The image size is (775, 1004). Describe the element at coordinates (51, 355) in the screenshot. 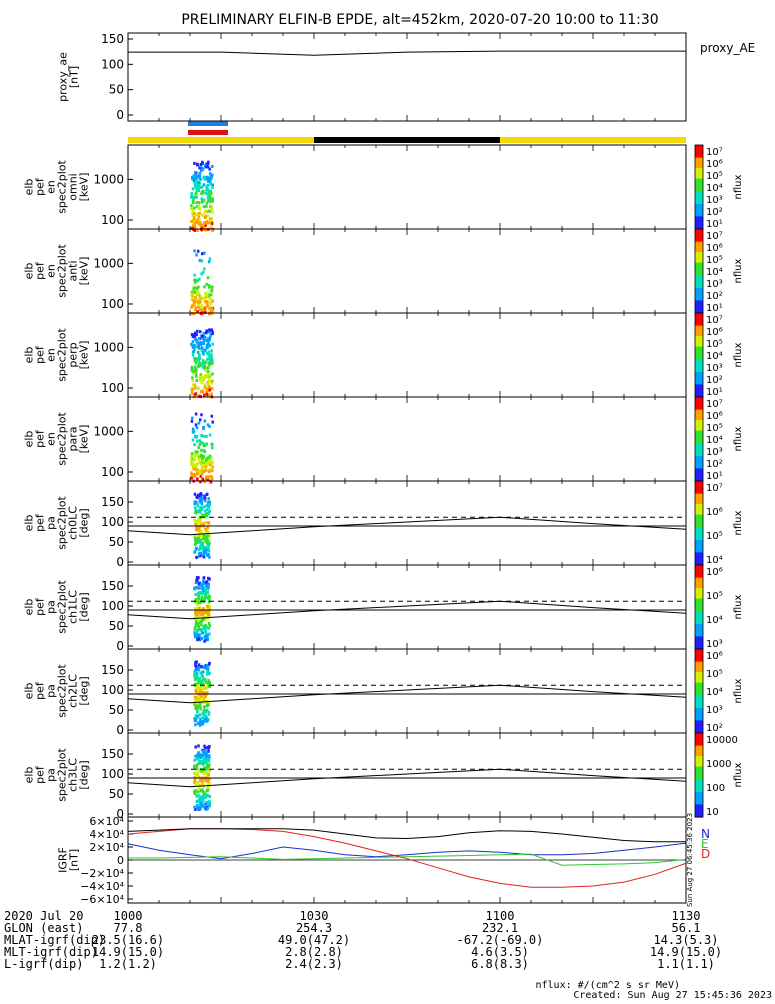

I see `y-axis-label-line: en` at that location.